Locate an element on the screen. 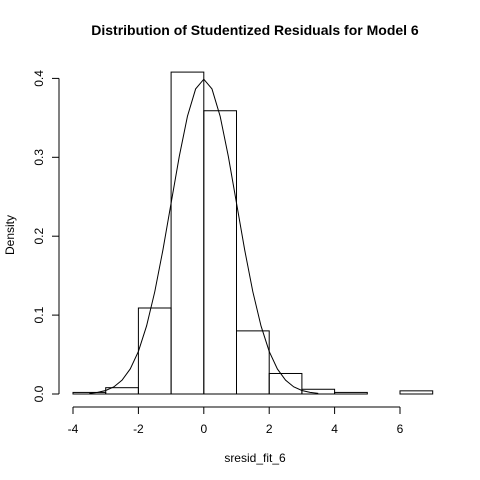  x-axis-label: sresid_fit_6 is located at coordinates (255, 458).